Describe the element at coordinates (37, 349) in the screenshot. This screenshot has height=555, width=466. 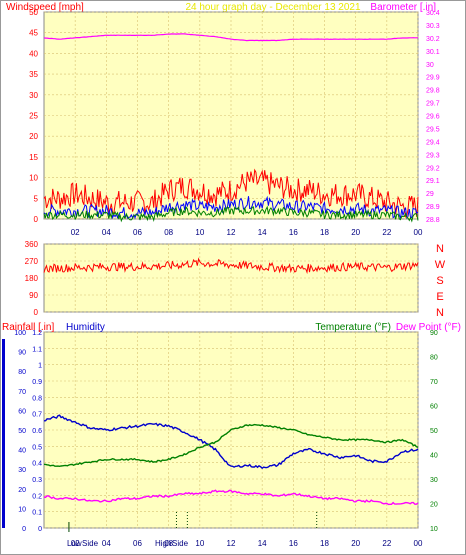
I see `rainfall-tick-label: 1.1` at that location.